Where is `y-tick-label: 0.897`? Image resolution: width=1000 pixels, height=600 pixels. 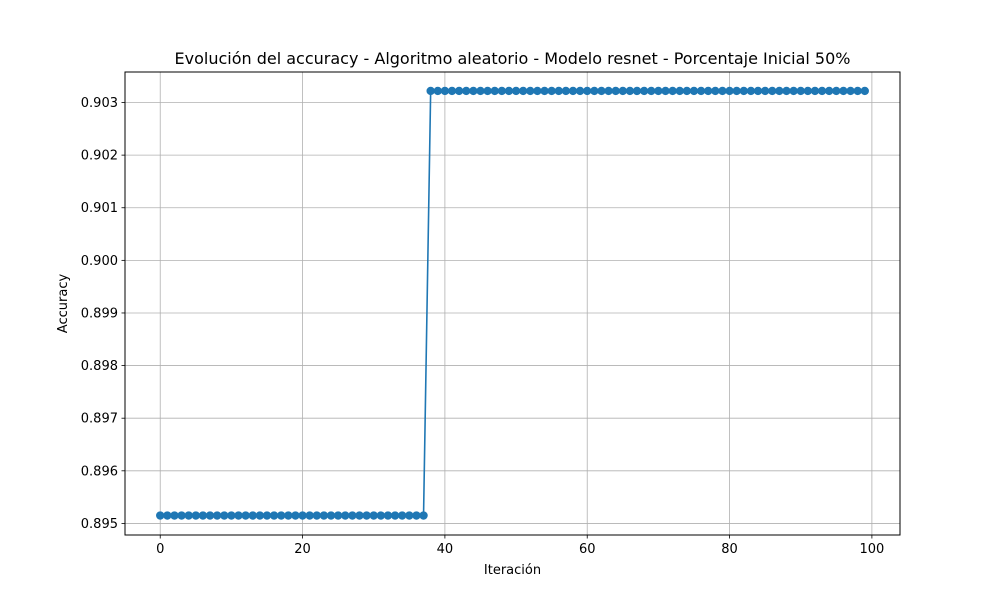
y-tick-label: 0.897 is located at coordinates (99, 419).